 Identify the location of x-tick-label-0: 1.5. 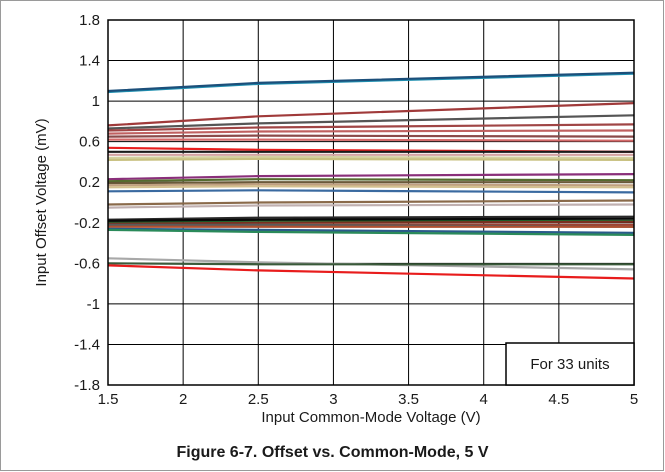
(108, 399).